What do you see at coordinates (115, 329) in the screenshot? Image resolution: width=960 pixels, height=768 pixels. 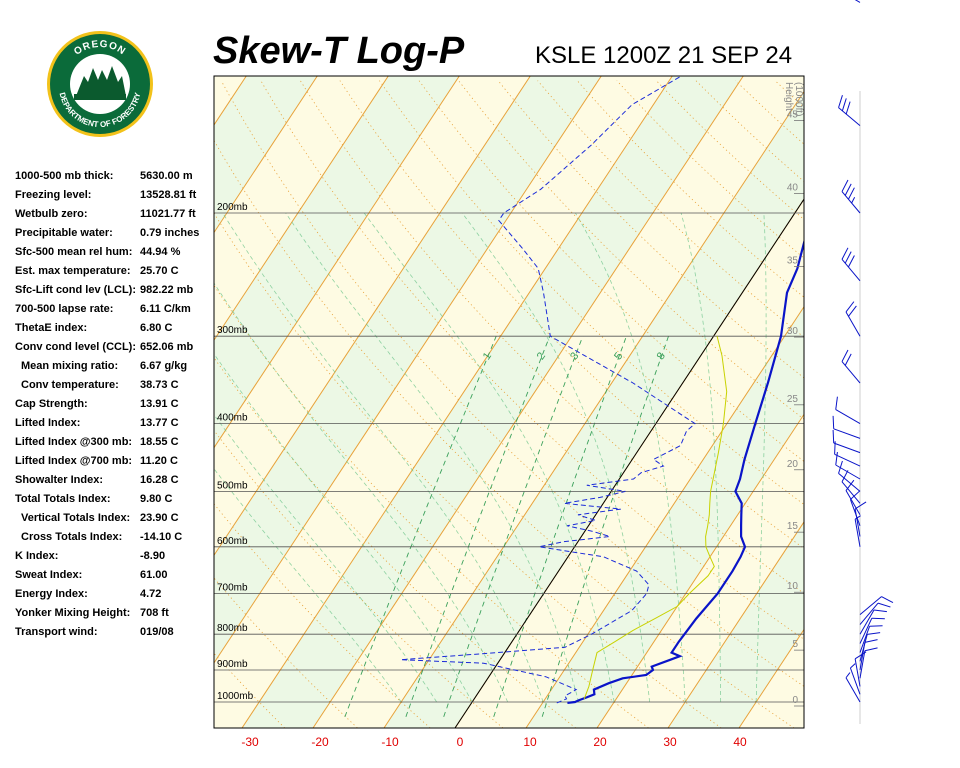 I see `stat-row: ThetaE index: 6.80 C` at bounding box center [115, 329].